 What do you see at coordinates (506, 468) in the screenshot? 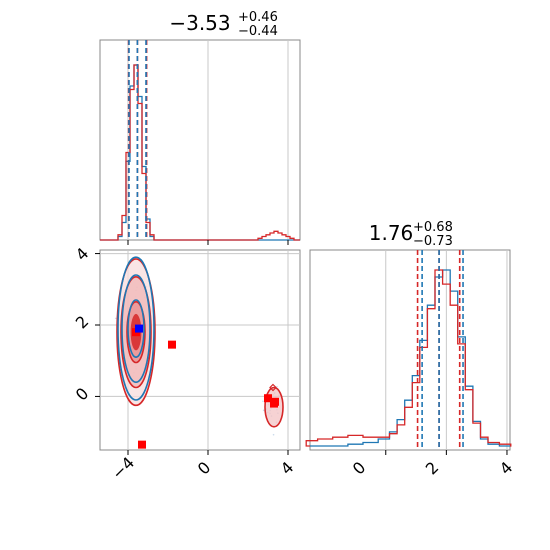
I see `right-xtick-label-2: 4` at bounding box center [506, 468].